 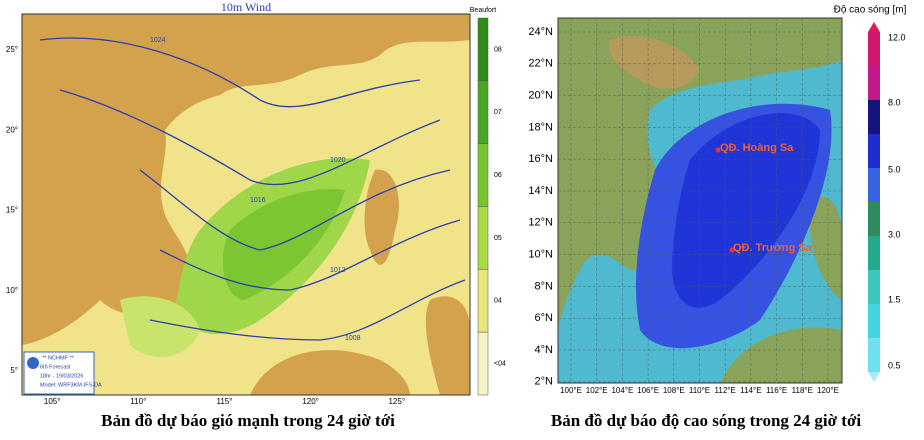 What do you see at coordinates (58, 358) in the screenshot?
I see `legend-text: ** NCHMF **` at bounding box center [58, 358].